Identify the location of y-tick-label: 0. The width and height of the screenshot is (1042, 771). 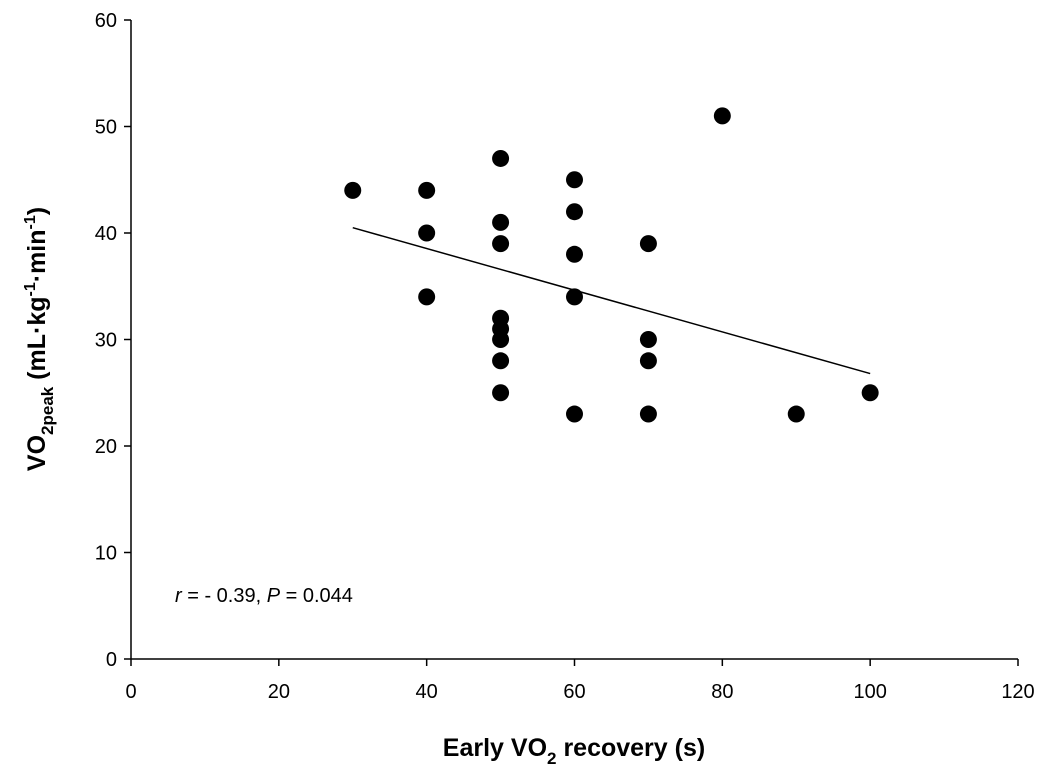
(111, 660).